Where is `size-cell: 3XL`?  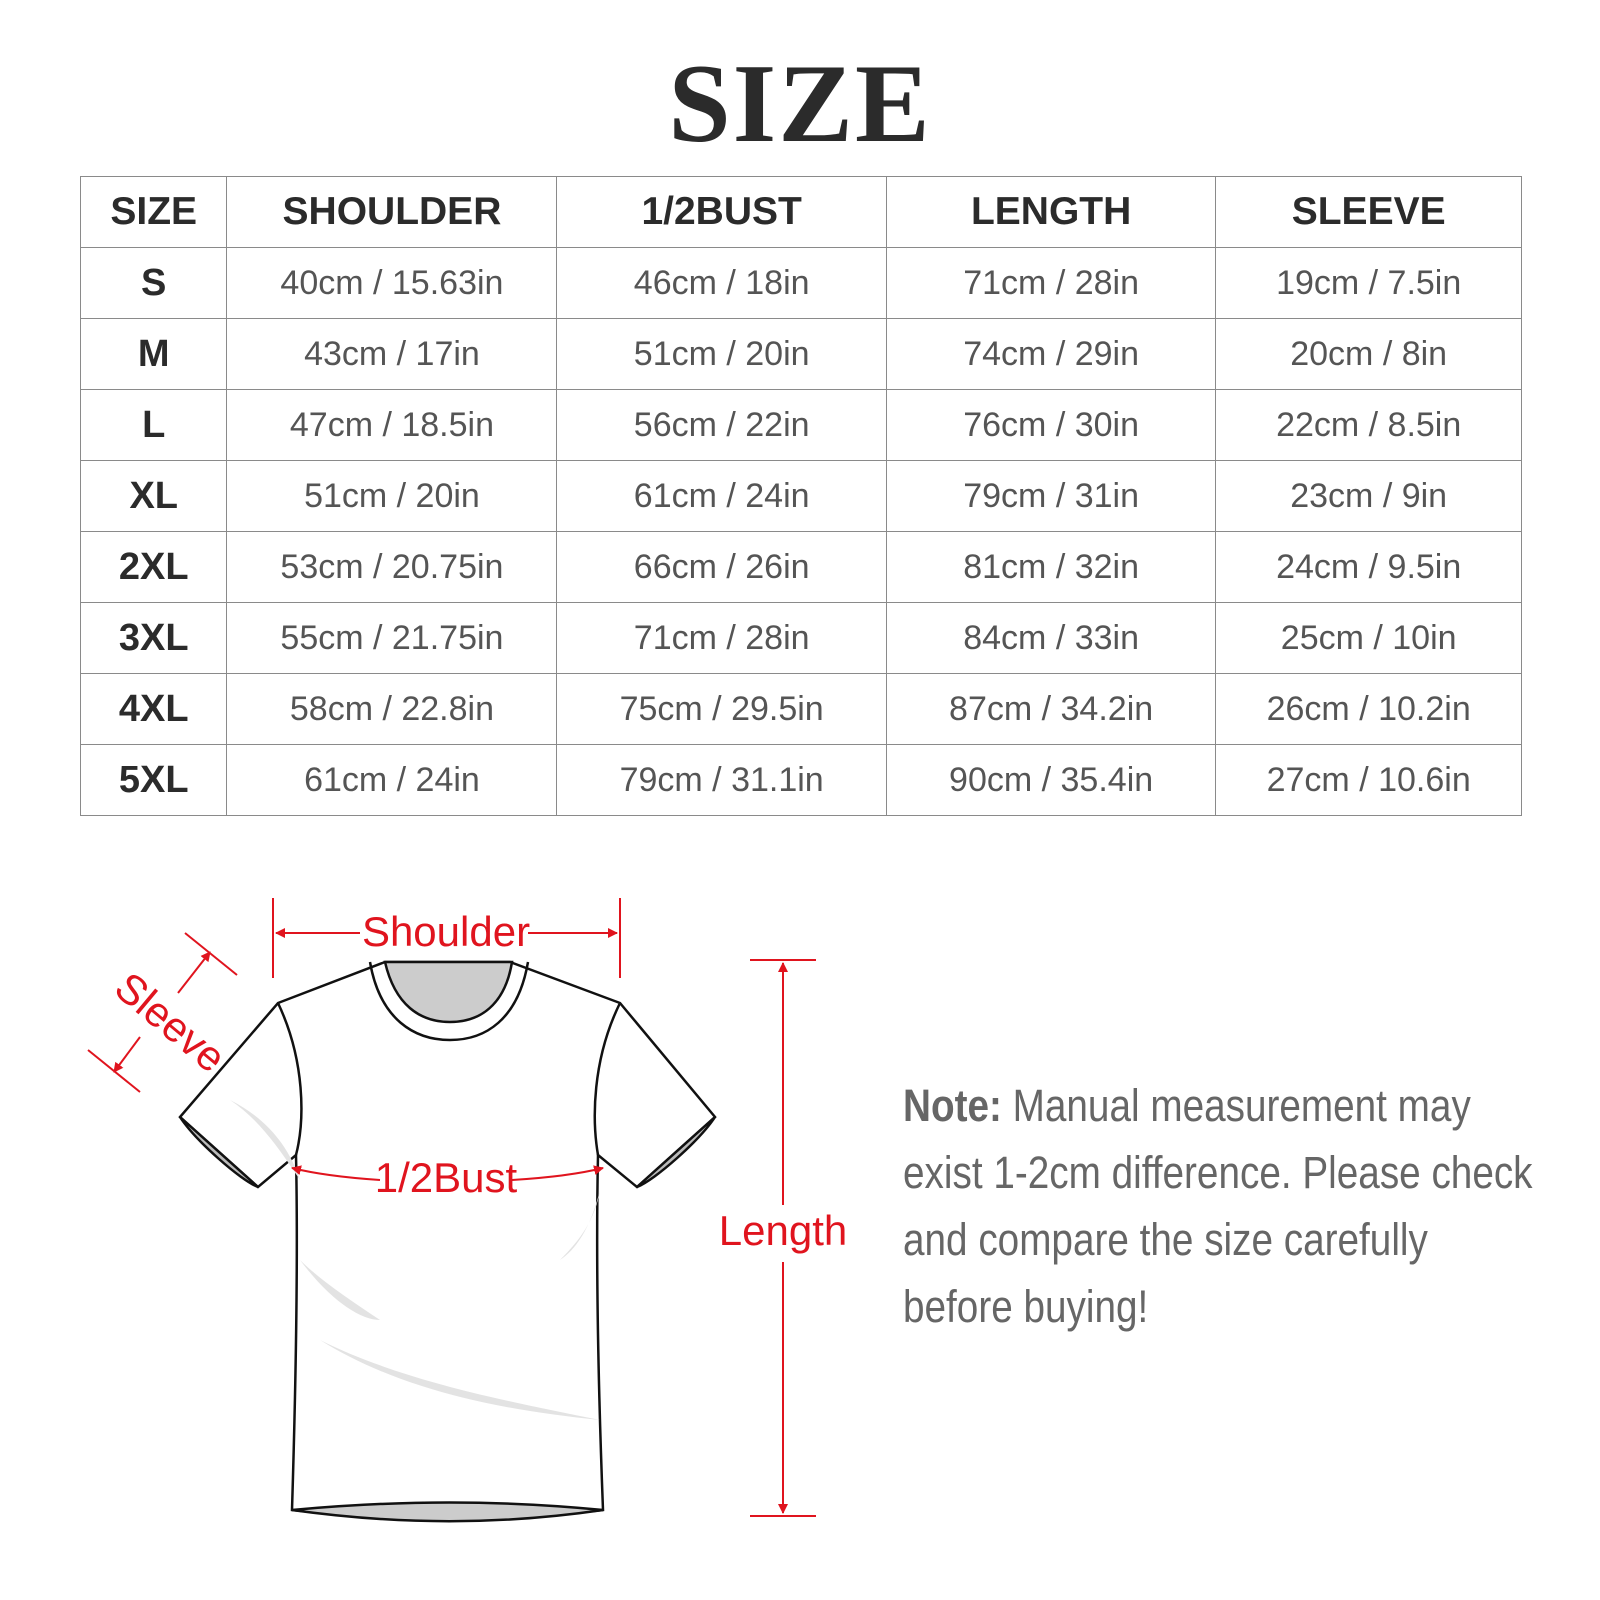 size-cell: 3XL is located at coordinates (153, 638).